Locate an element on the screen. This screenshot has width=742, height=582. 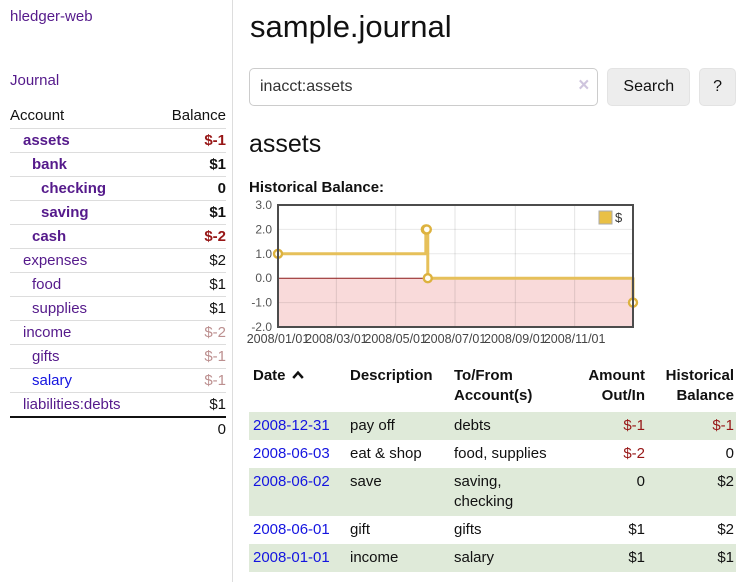
register-col-accounts: To/From Account(s) is located at coordinates (493, 385).